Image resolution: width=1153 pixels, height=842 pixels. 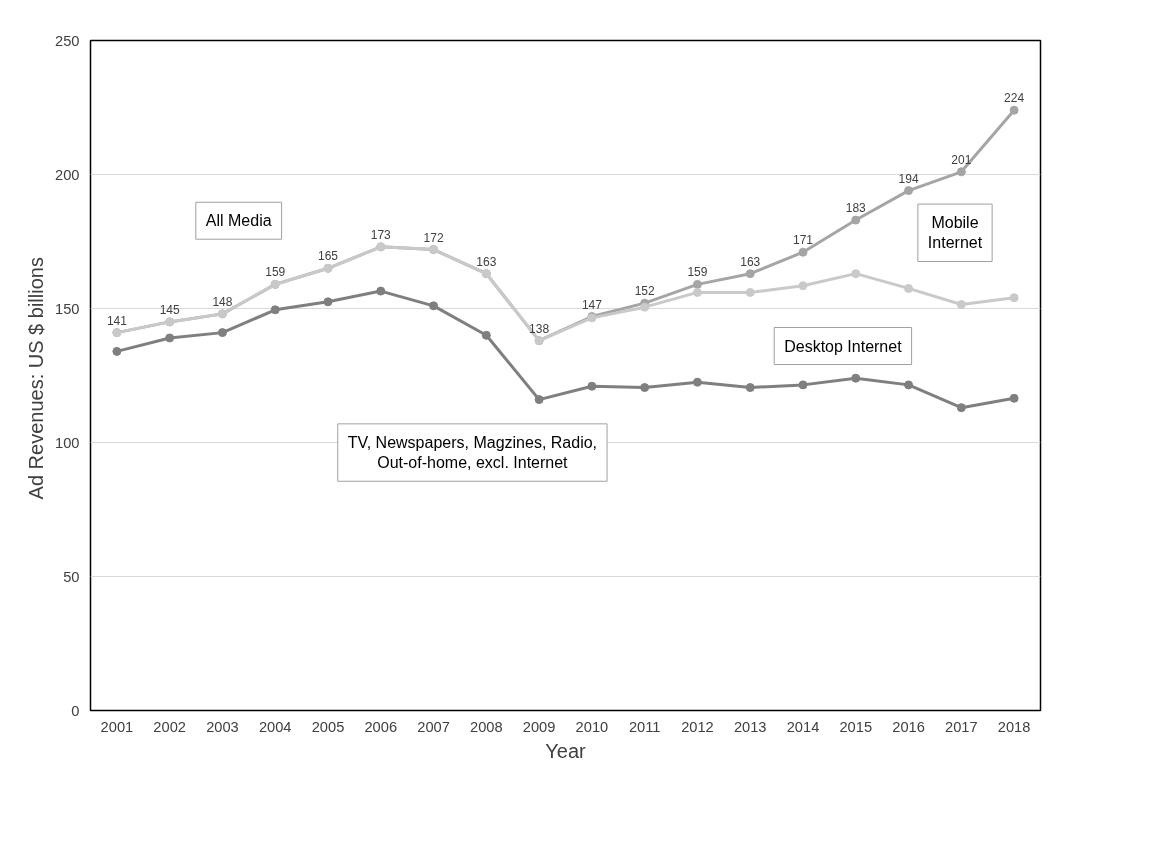 I want to click on y-tick-label: 250, so click(x=67, y=40).